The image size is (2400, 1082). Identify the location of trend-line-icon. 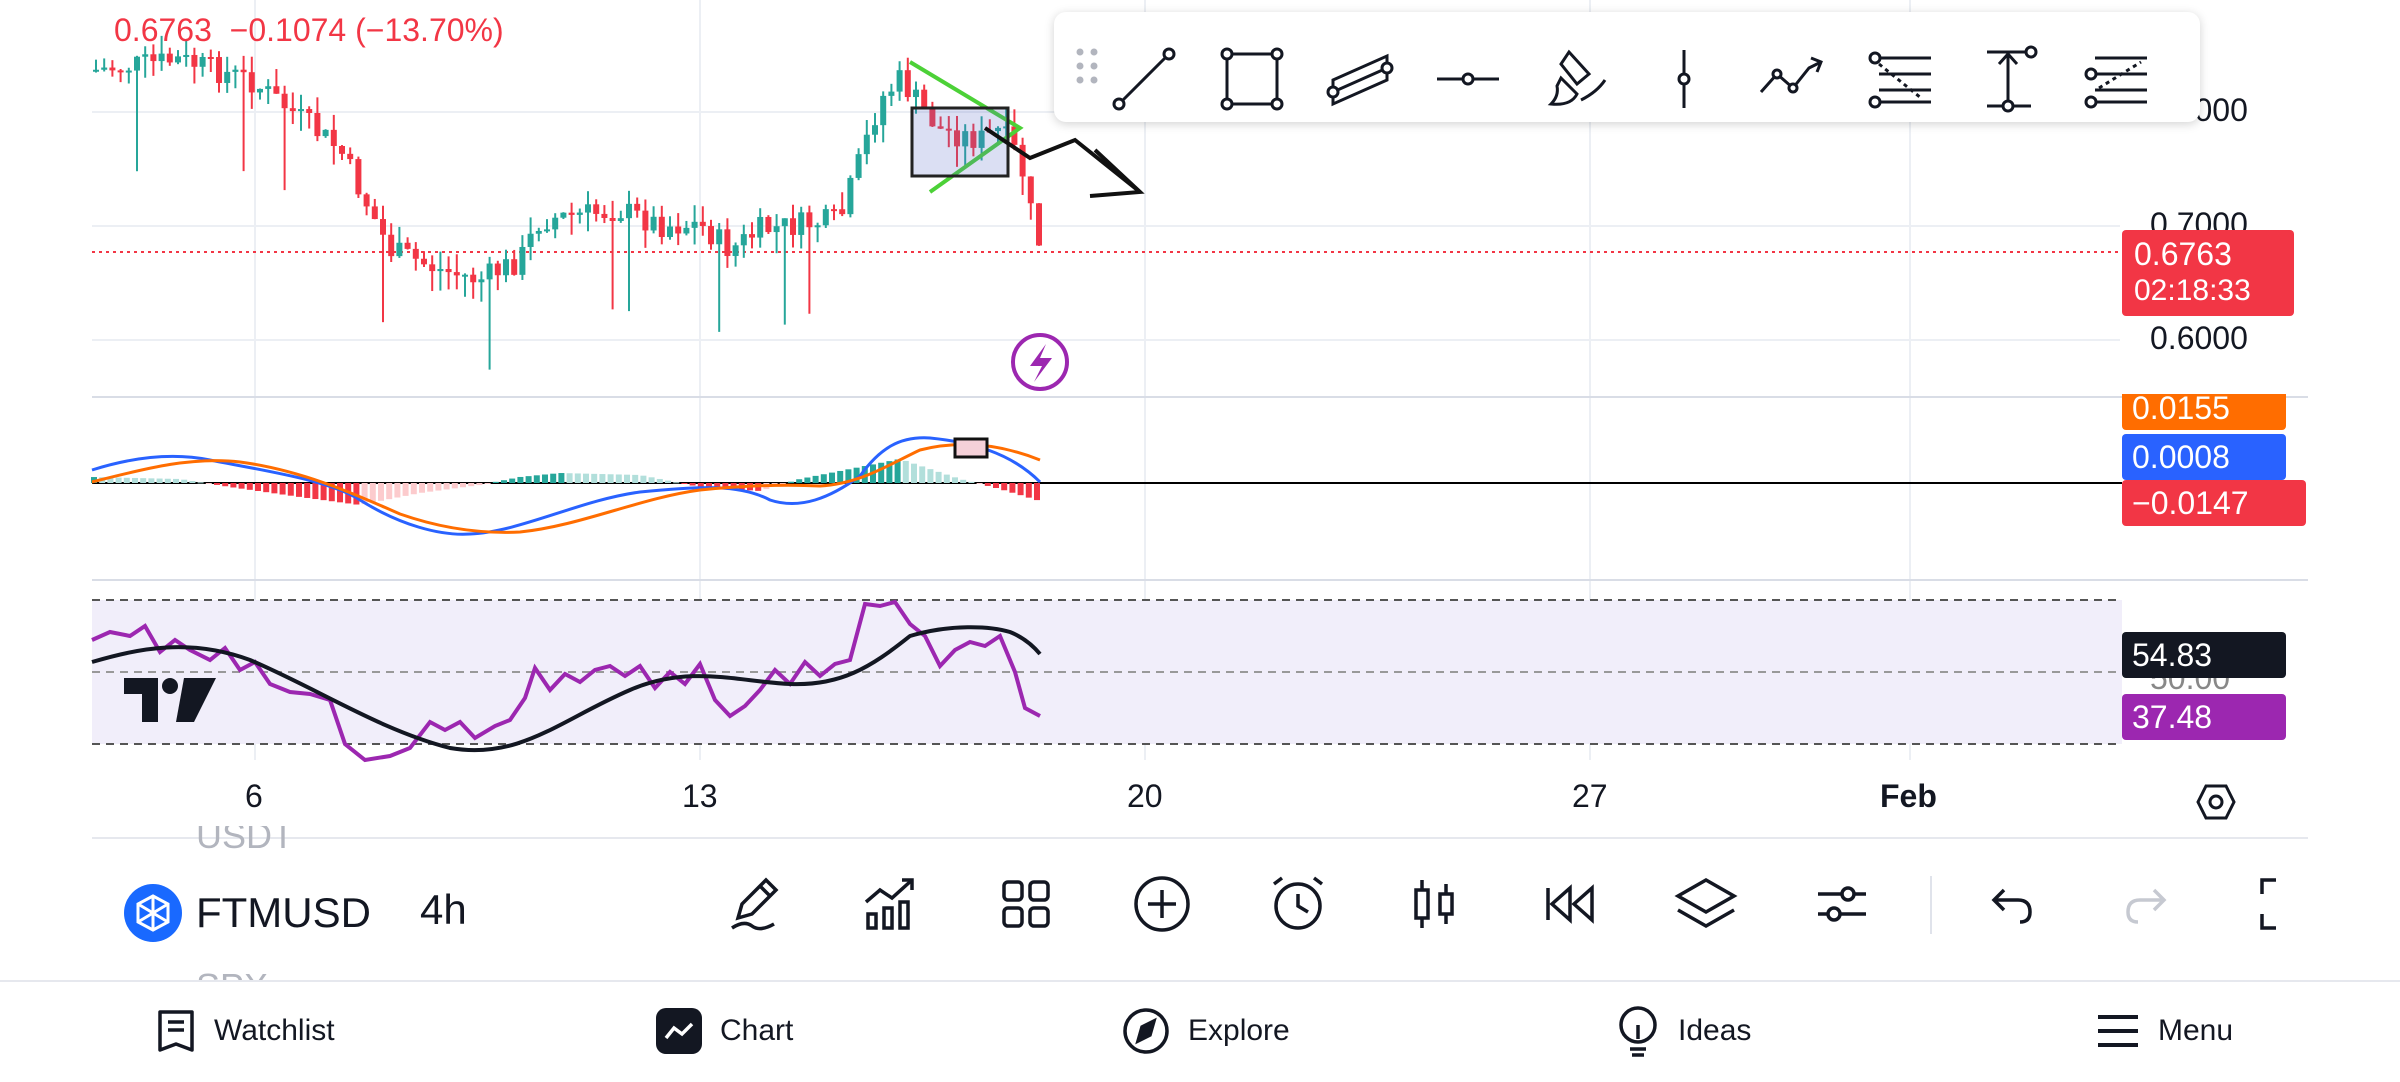
(1144, 79).